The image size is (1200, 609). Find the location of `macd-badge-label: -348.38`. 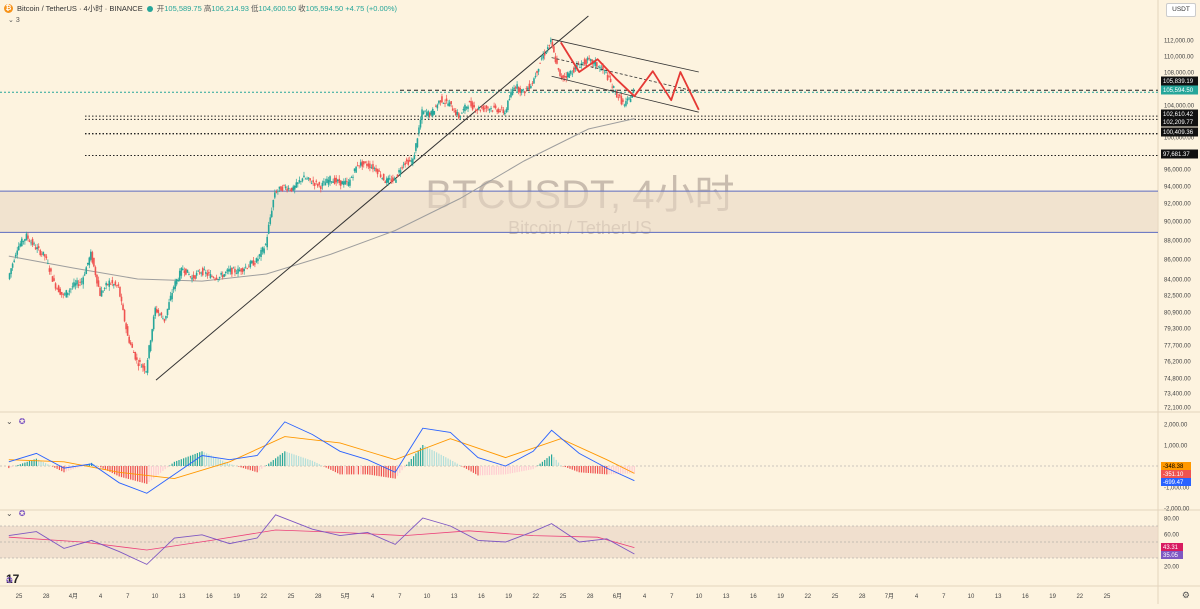

macd-badge-label: -348.38 is located at coordinates (1173, 467).